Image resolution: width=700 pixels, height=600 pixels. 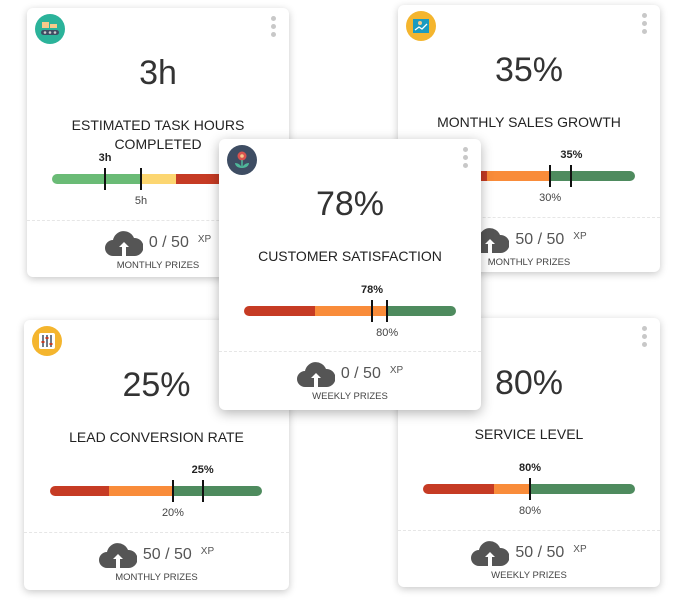 What do you see at coordinates (156, 437) in the screenshot?
I see `kpi-title: LEAD CONVERSION RATE` at bounding box center [156, 437].